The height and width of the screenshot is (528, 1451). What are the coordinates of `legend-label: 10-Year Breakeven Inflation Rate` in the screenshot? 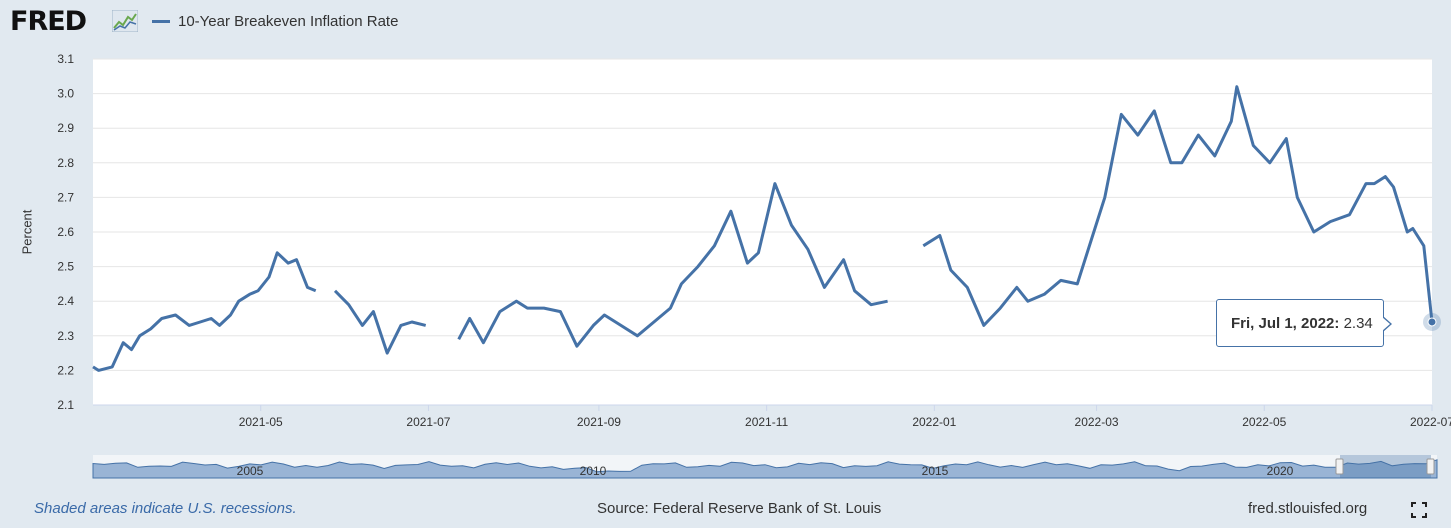 It's located at (288, 21).